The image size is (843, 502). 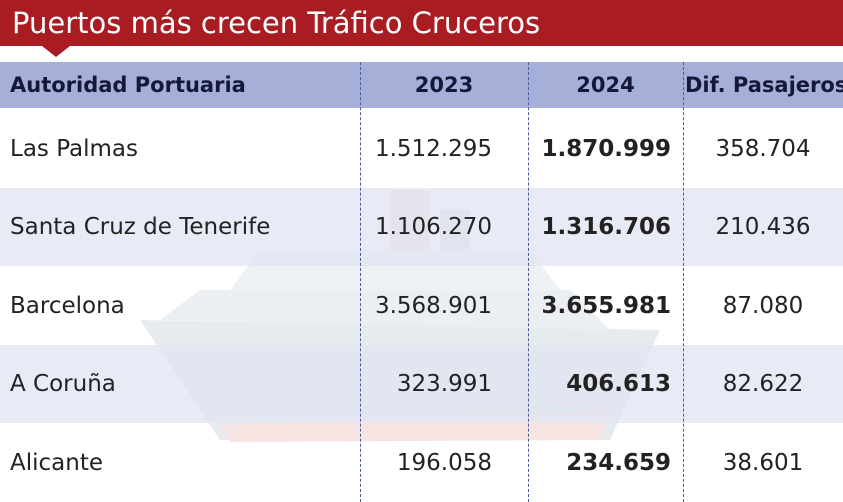 What do you see at coordinates (764, 85) in the screenshot?
I see `header-cell: Dif. Pasajeros` at bounding box center [764, 85].